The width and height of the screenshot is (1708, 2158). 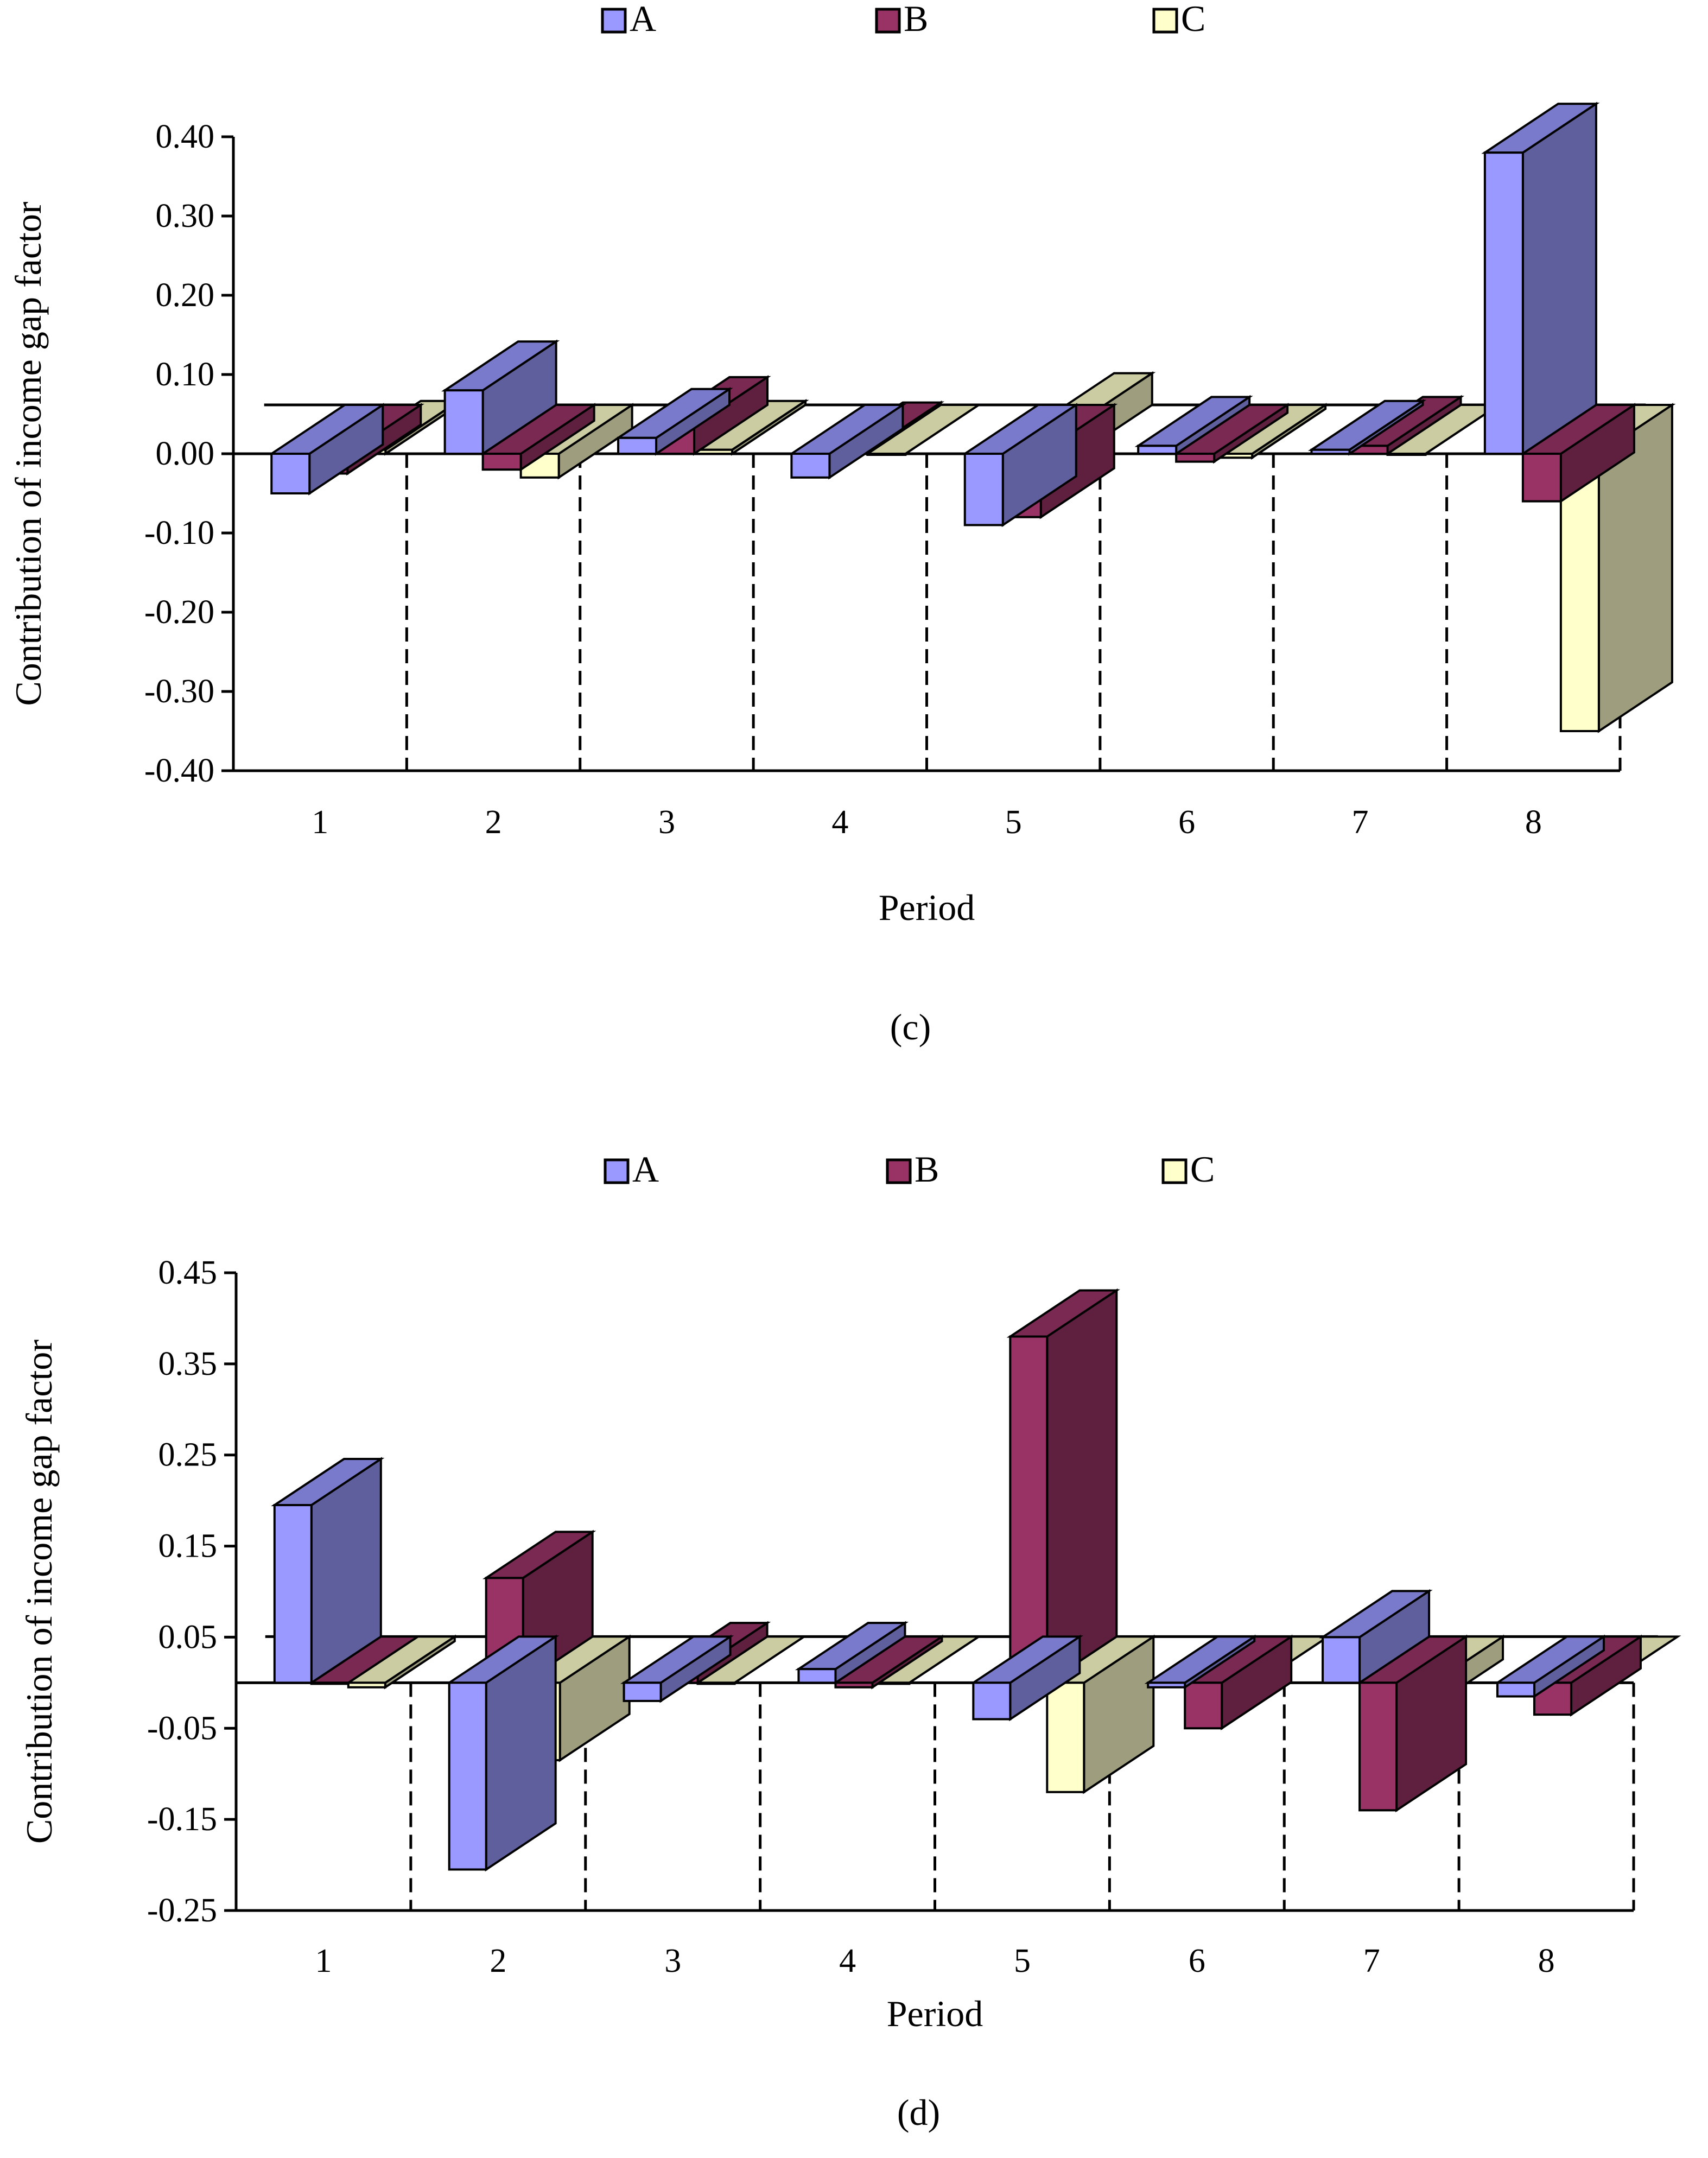 I want to click on y-tick-label: 0.15, so click(x=188, y=1546).